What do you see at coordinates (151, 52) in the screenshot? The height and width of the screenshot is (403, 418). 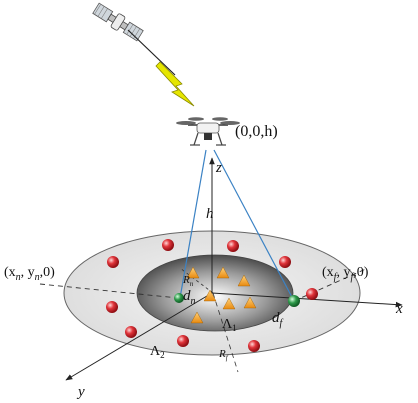 I see `satellite-link-line` at bounding box center [151, 52].